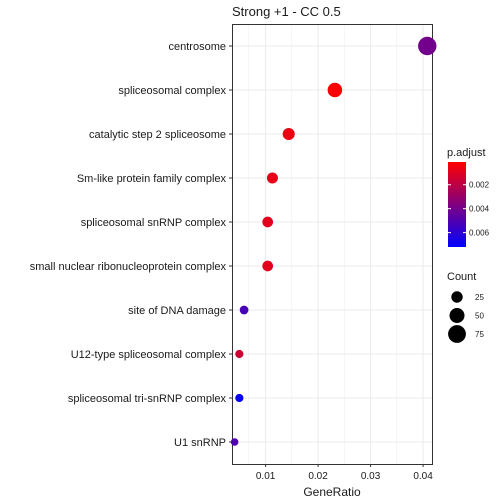 This screenshot has height=504, width=504. I want to click on size-legend: Count 25 50 75, so click(465, 307).